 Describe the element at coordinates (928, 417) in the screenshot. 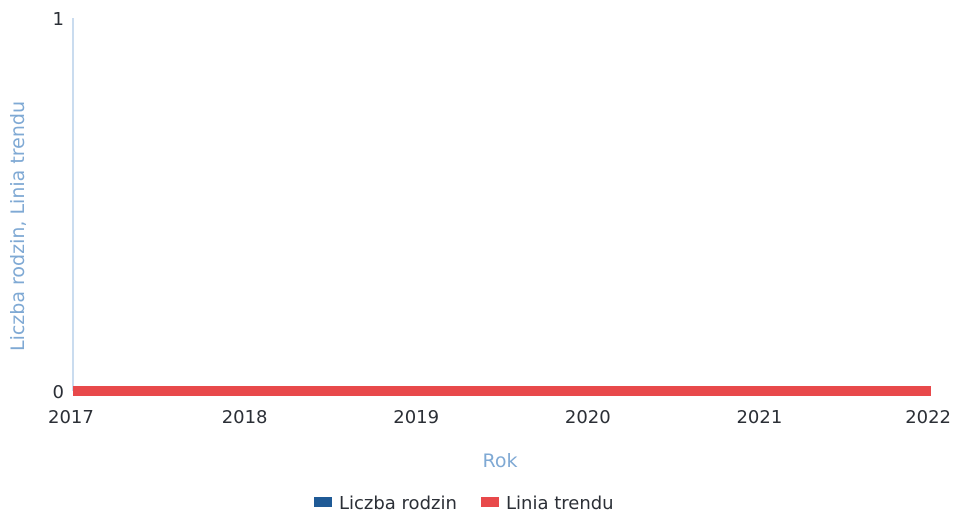

I see `x-tick-label: 2022` at that location.